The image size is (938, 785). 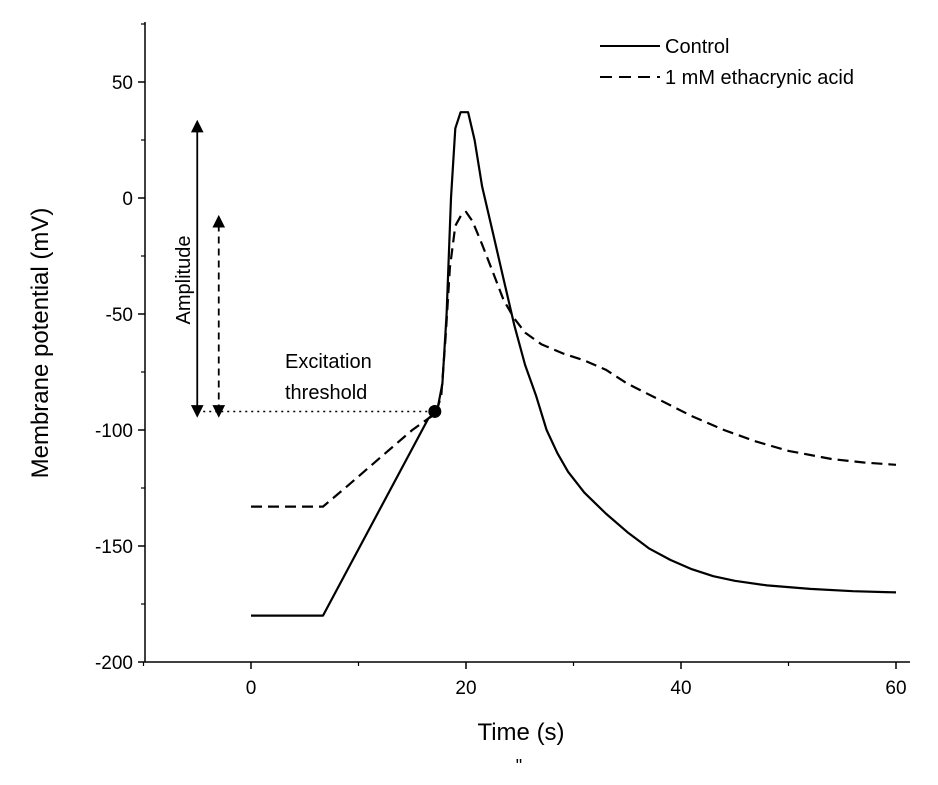 What do you see at coordinates (114, 663) in the screenshot?
I see `y-tick-label: -200` at bounding box center [114, 663].